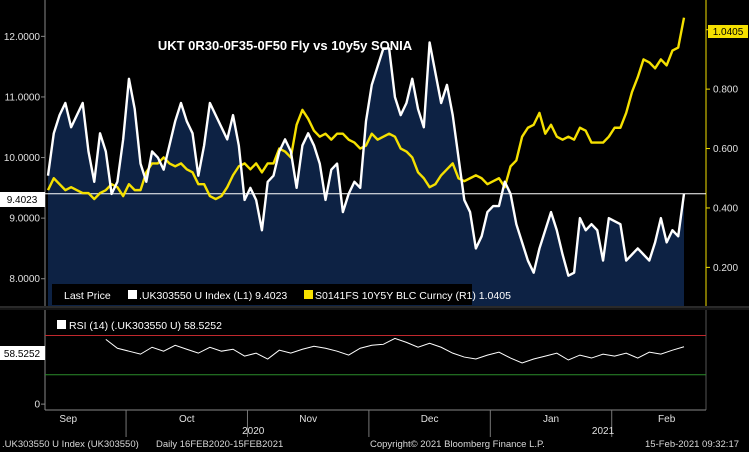 Image resolution: width=749 pixels, height=452 pixels. What do you see at coordinates (145, 326) in the screenshot?
I see `rsi-legend: RSI (14) (.UK303550 U) 58.5252` at bounding box center [145, 326].